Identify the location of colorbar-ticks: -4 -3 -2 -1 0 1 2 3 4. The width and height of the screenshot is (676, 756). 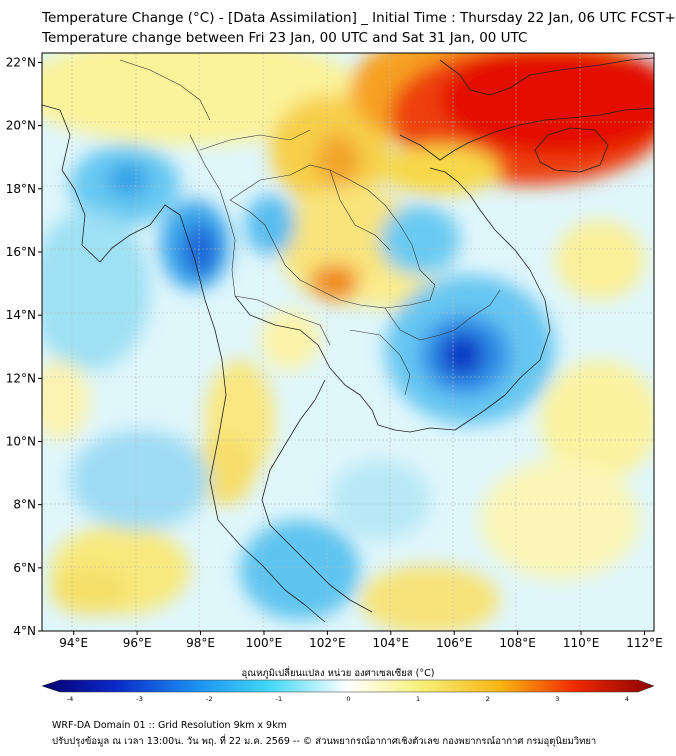
(348, 699).